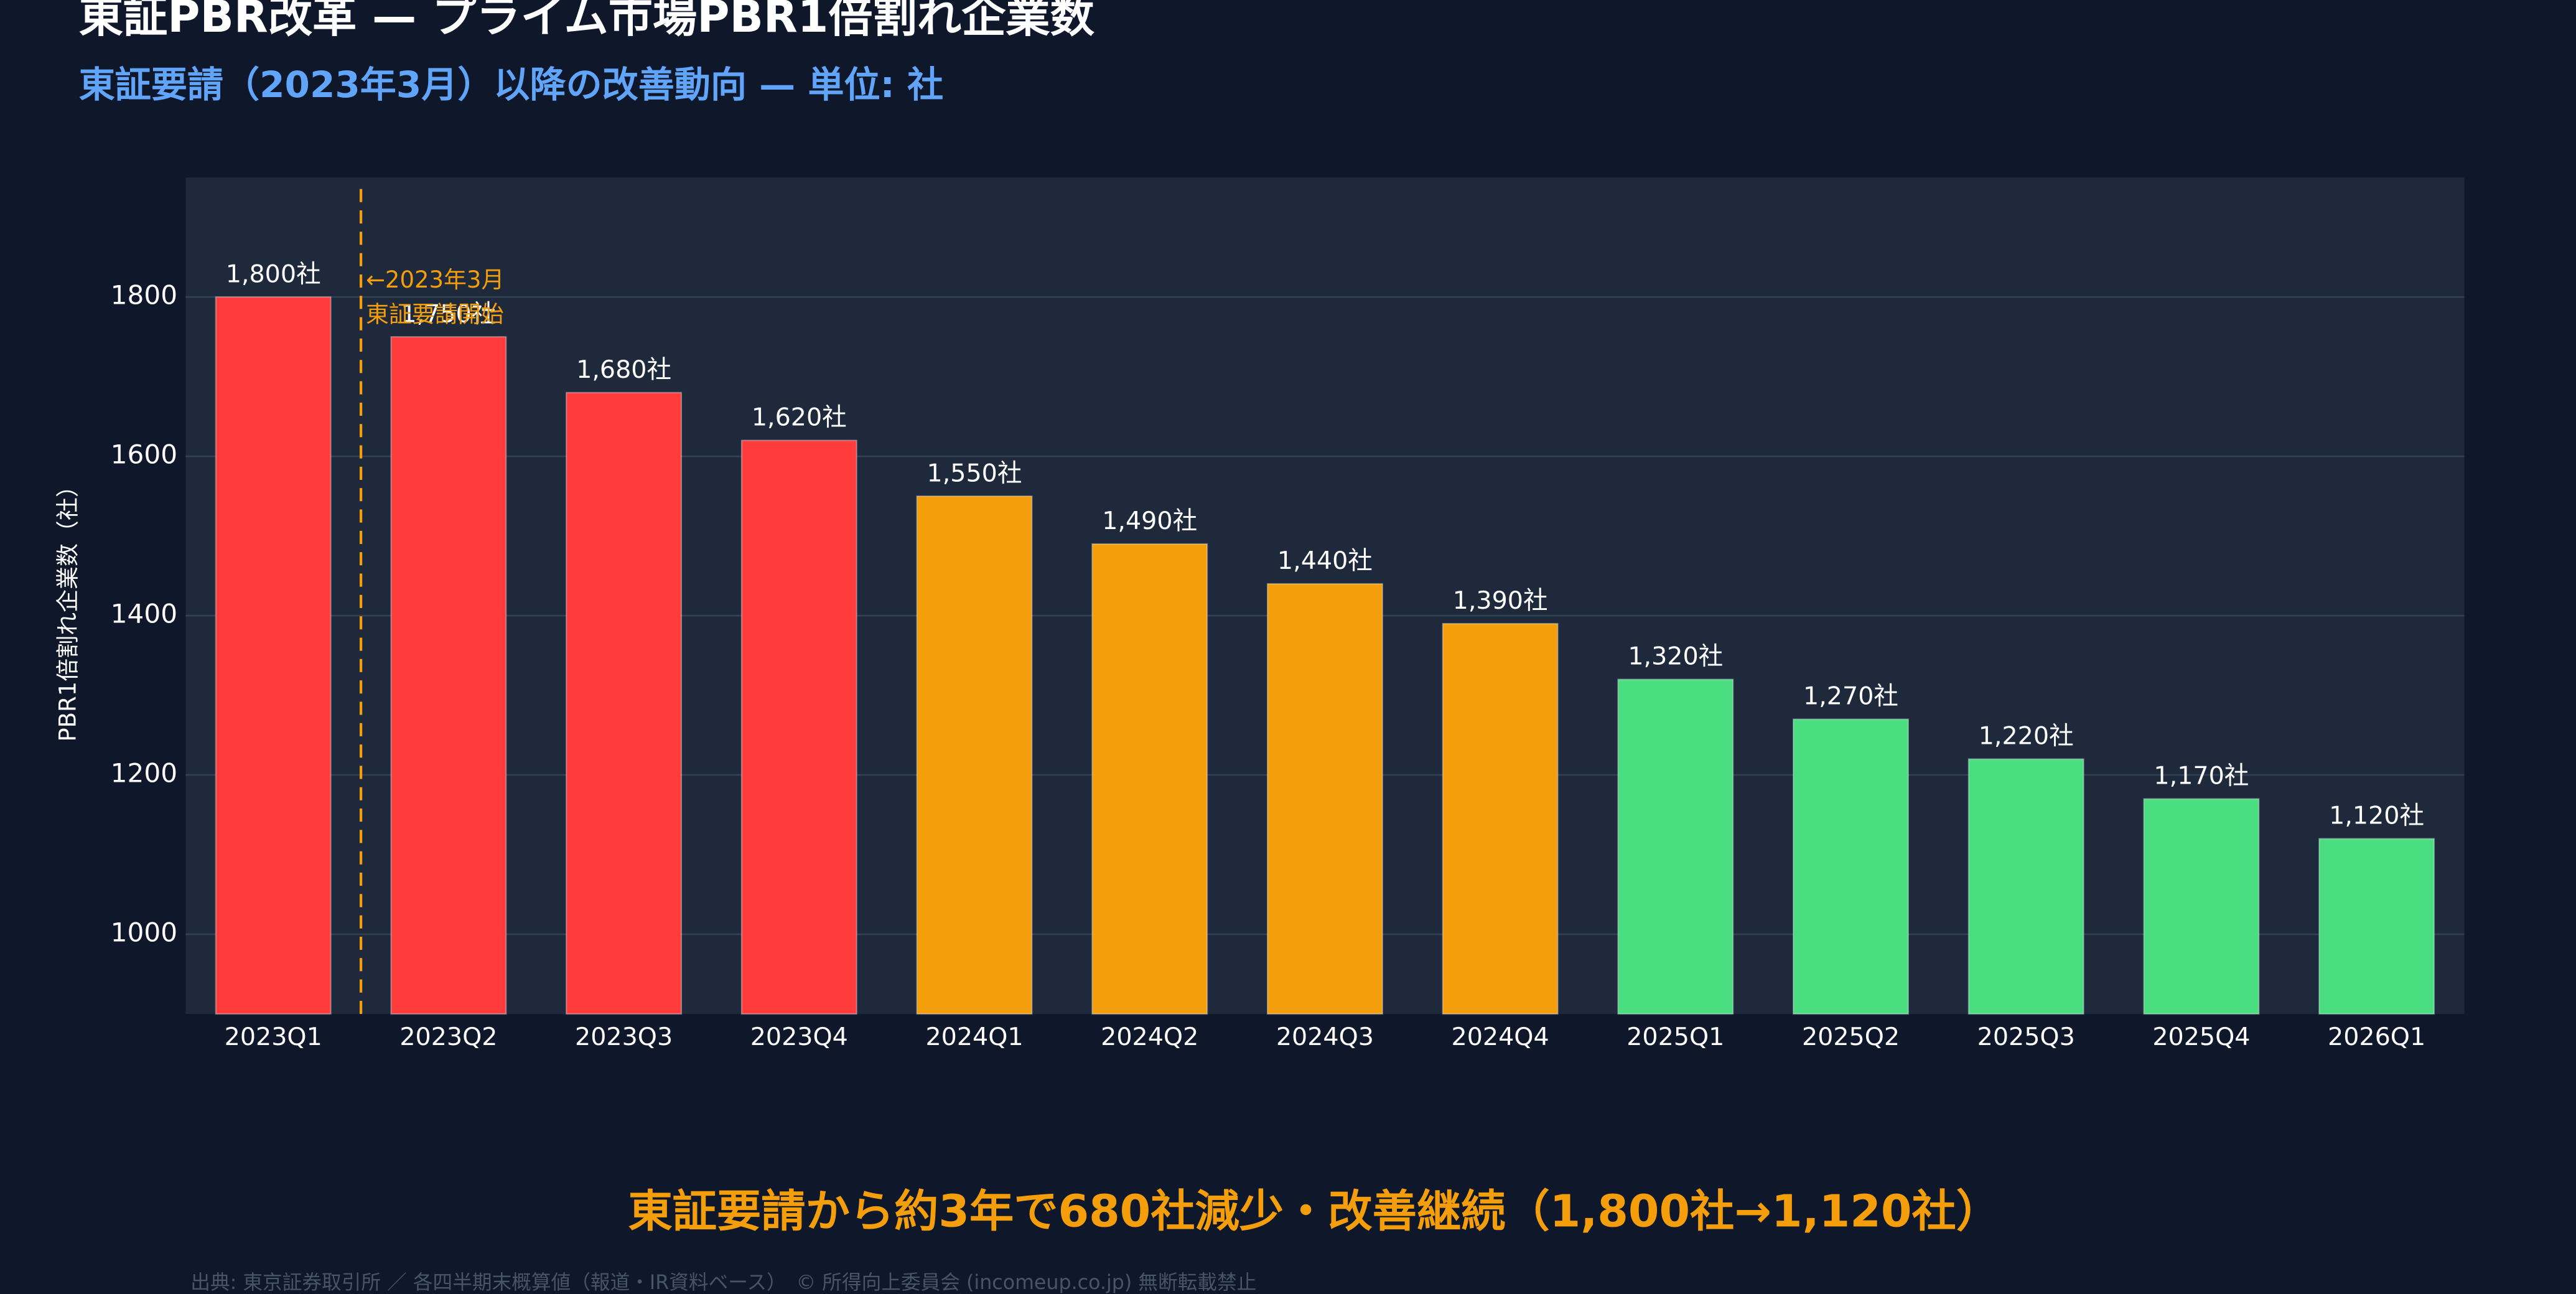 This screenshot has width=2576, height=1294. Describe the element at coordinates (144, 933) in the screenshot. I see `y-tick-label: 1000` at that location.